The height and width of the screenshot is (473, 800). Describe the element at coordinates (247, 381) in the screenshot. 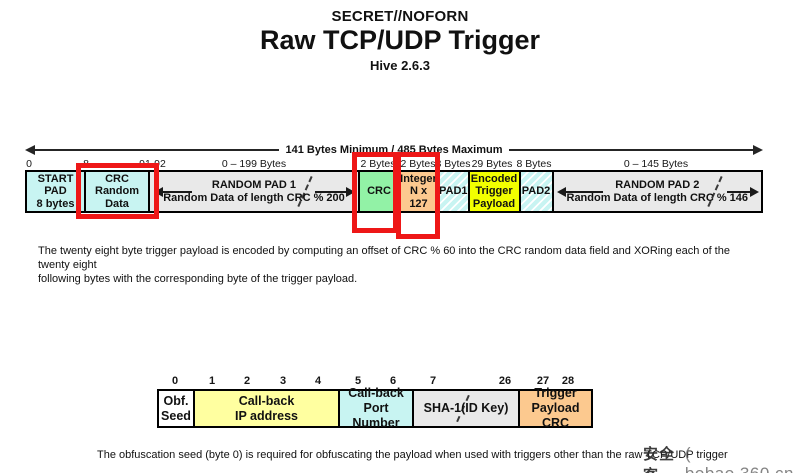

I see `tick-label: 2` at that location.